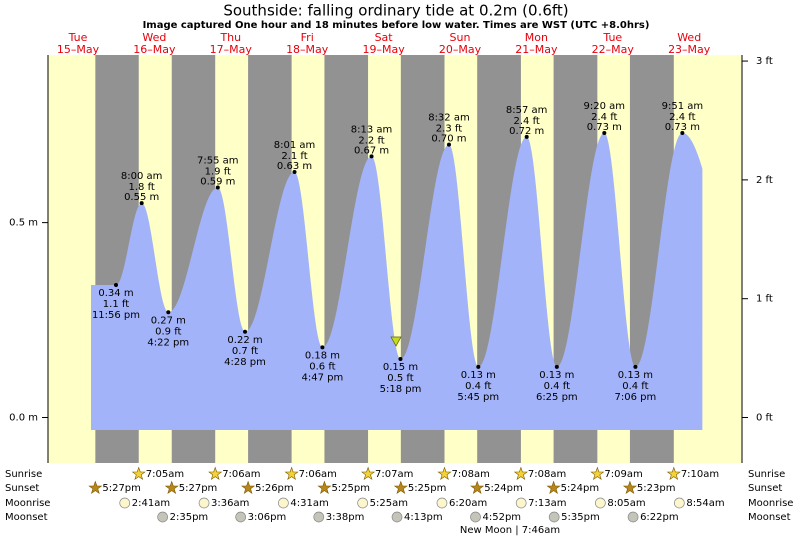 The image size is (793, 537). I want to click on moonrise-time: 5:25am, so click(389, 503).